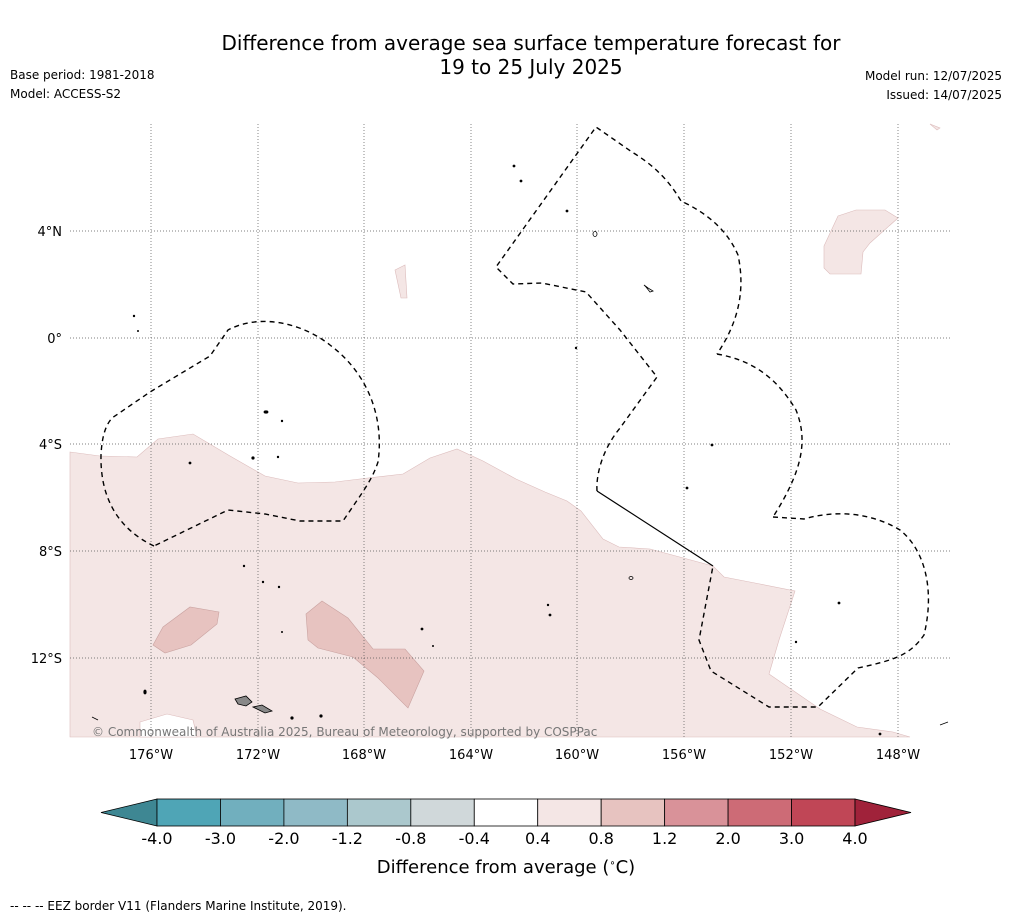 This screenshot has width=1011, height=919. I want to click on anomaly-patch-equator, so click(401, 281).